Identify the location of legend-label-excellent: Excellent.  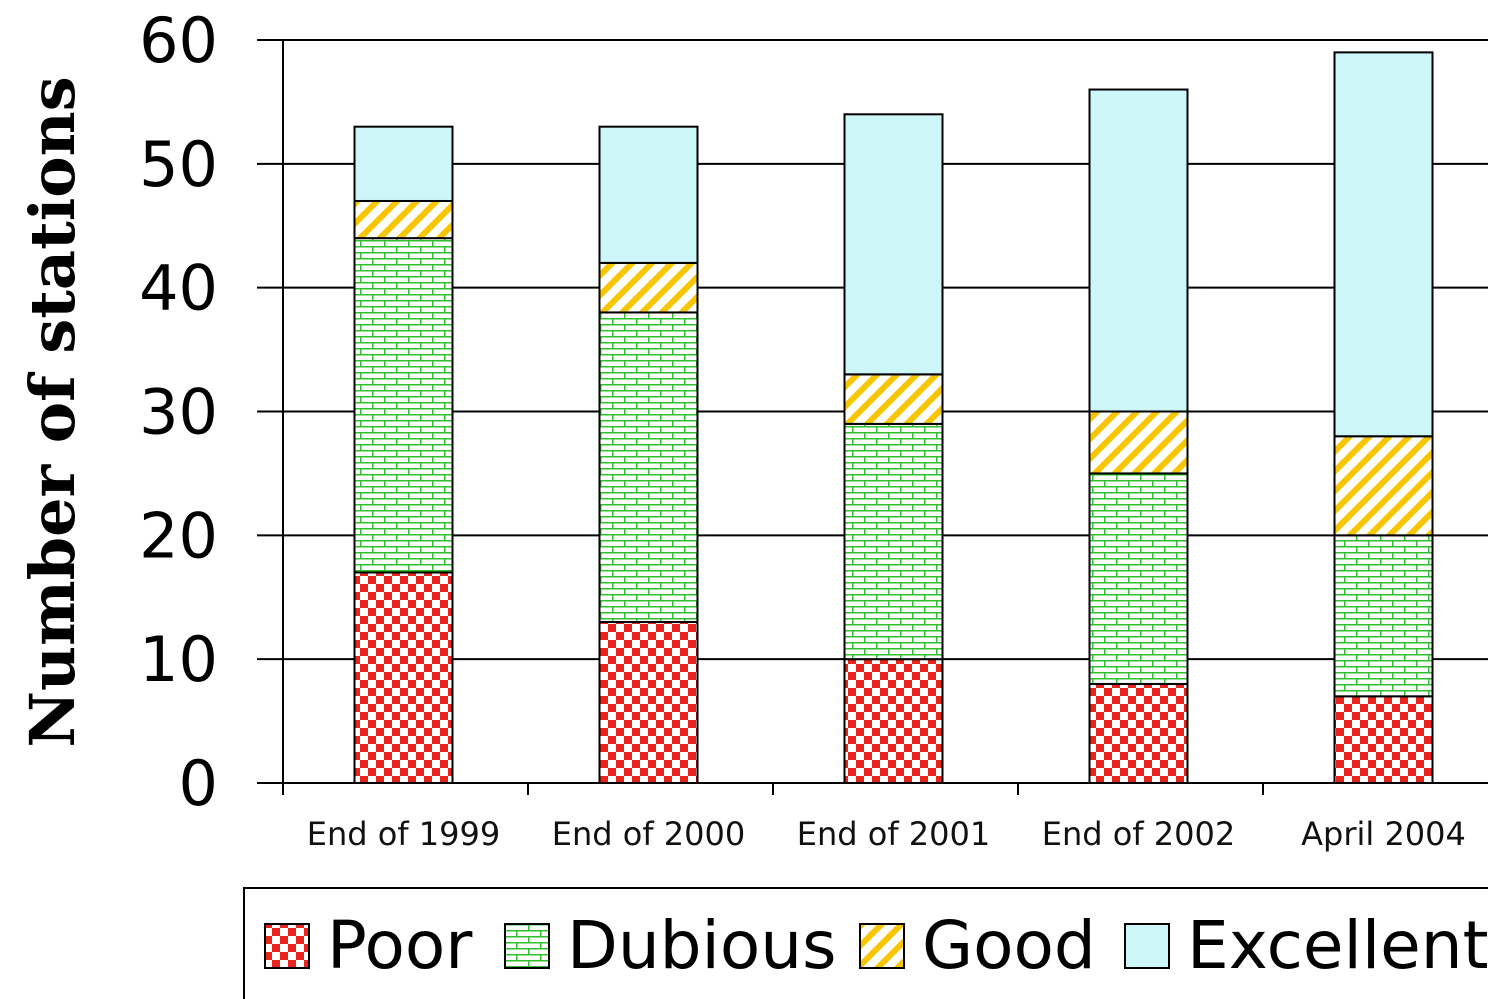
(1337, 945).